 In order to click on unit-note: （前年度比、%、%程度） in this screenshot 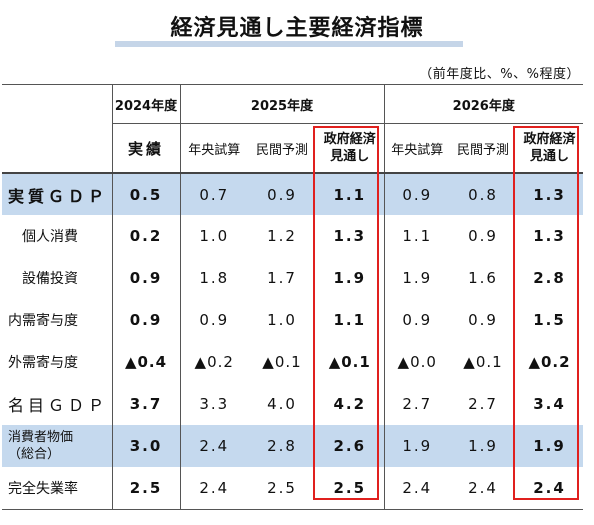, I will do `click(499, 74)`.